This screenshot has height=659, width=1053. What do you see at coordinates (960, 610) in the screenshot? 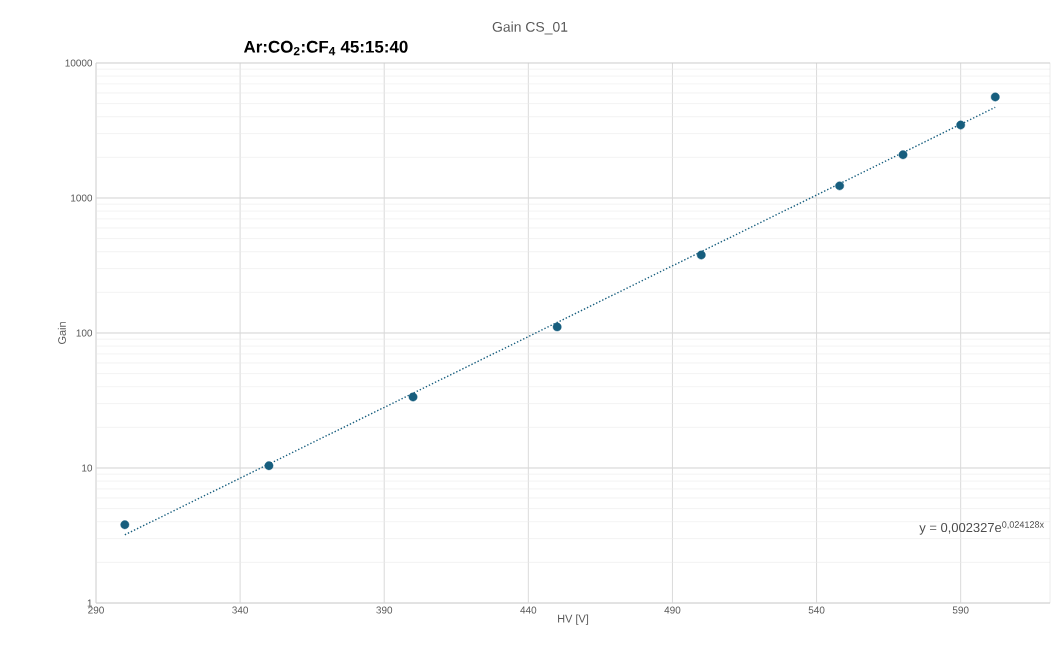
I see `x-tick-label: 590` at bounding box center [960, 610].